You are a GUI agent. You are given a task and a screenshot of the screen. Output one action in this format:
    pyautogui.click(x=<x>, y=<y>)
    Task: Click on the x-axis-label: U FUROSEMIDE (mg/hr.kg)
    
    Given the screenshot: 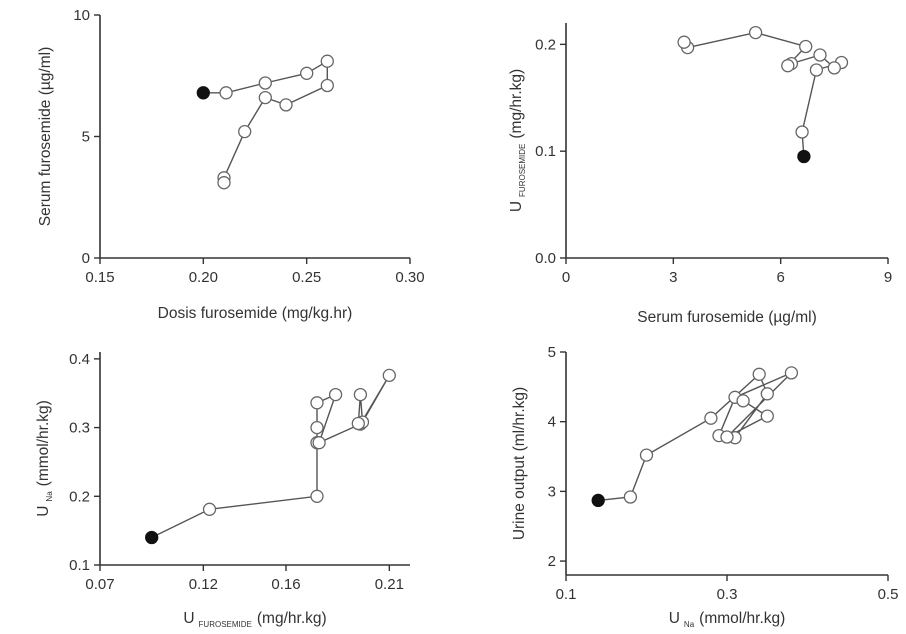 What is the action you would take?
    pyautogui.click(x=254, y=619)
    